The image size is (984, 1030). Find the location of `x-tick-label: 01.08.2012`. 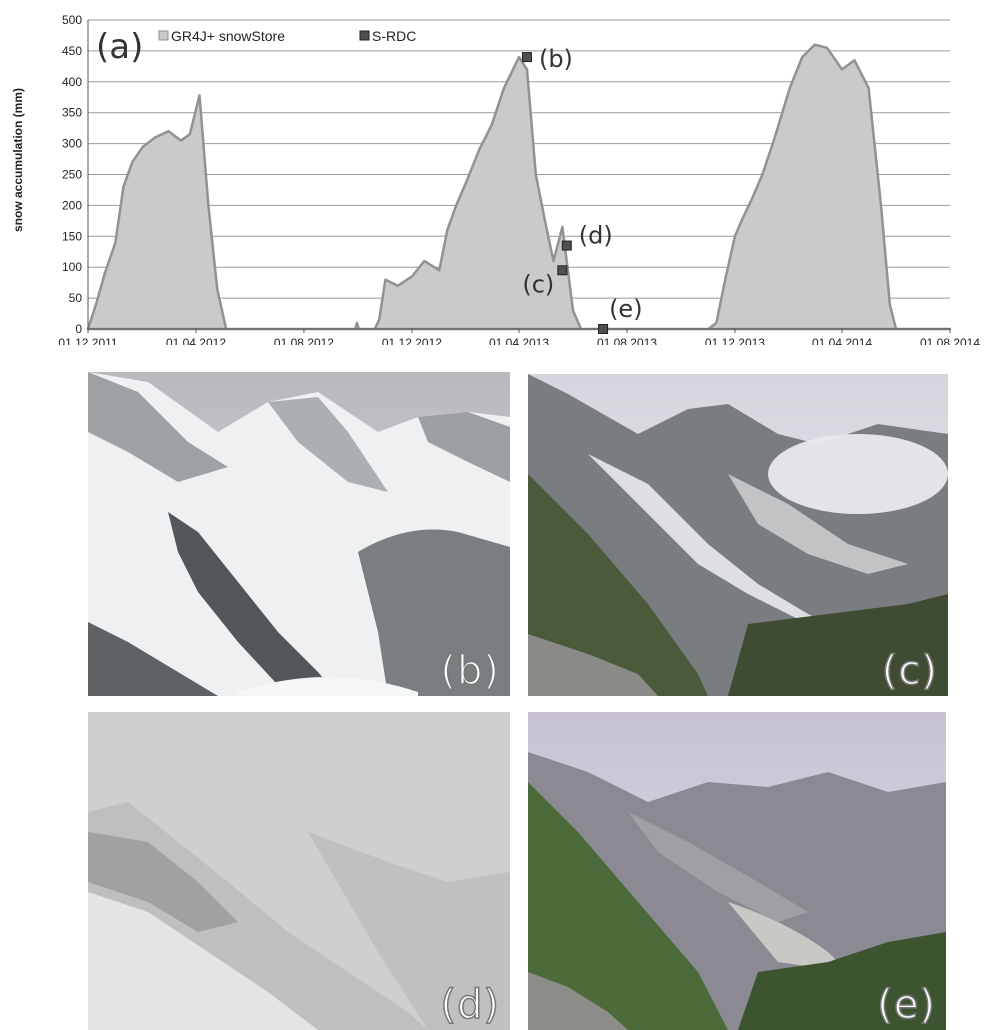

x-tick-label: 01.08.2012 is located at coordinates (304, 340).